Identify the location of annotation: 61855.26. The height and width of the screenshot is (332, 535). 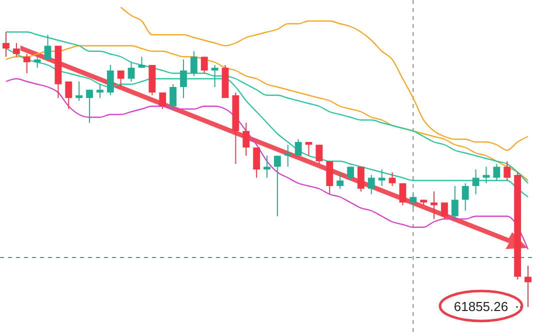
(481, 306).